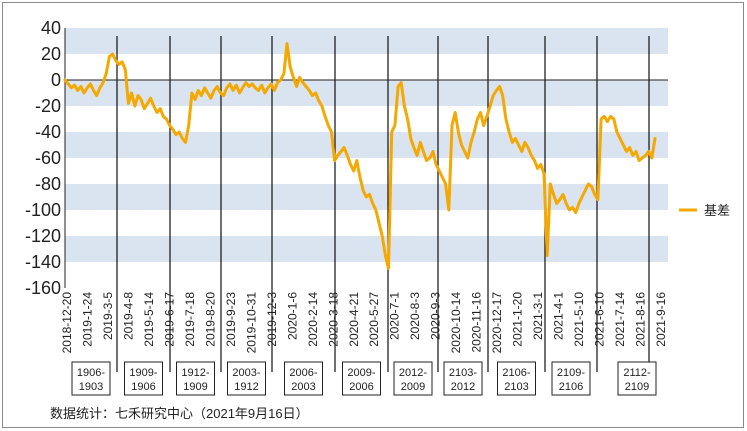 The image size is (747, 431). What do you see at coordinates (51, 28) in the screenshot?
I see `y-tick-label: 40` at bounding box center [51, 28].